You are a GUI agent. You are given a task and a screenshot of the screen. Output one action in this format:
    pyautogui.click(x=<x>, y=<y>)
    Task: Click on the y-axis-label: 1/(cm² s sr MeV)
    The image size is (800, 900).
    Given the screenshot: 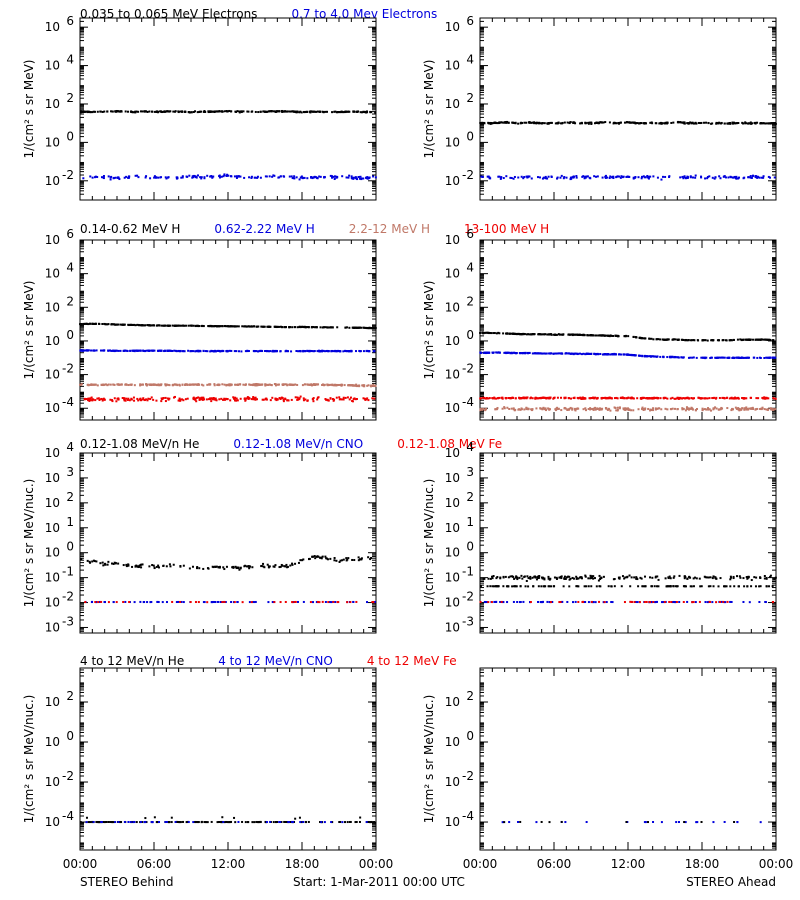 What is the action you would take?
    pyautogui.click(x=29, y=330)
    